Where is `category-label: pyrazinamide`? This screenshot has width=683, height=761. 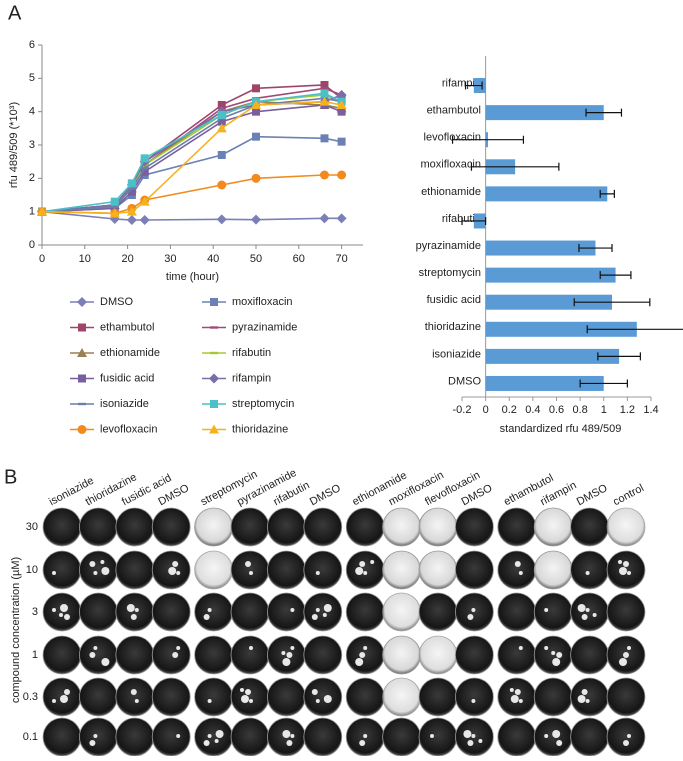
category-label: pyrazinamide is located at coordinates (448, 246).